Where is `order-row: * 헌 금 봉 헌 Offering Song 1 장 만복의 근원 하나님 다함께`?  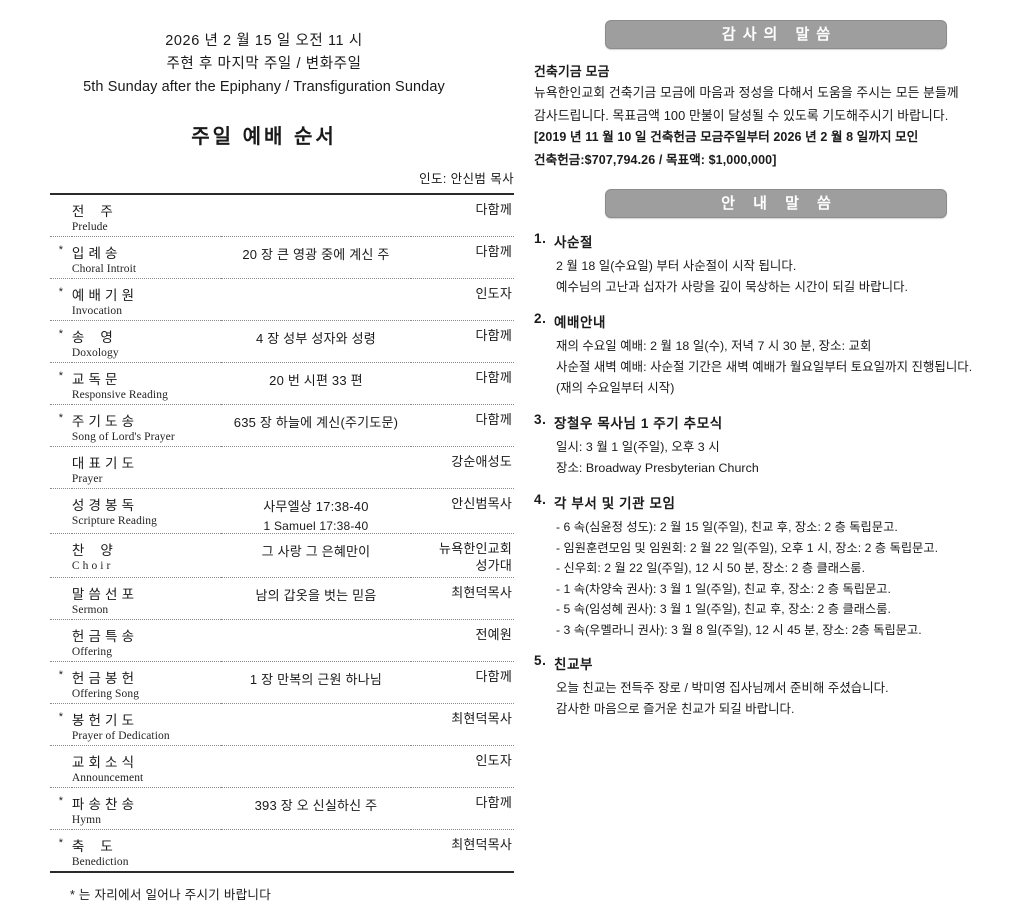 order-row: * 헌 금 봉 헌 Offering Song 1 장 만복의 근원 하나님 다함께 is located at coordinates (282, 682).